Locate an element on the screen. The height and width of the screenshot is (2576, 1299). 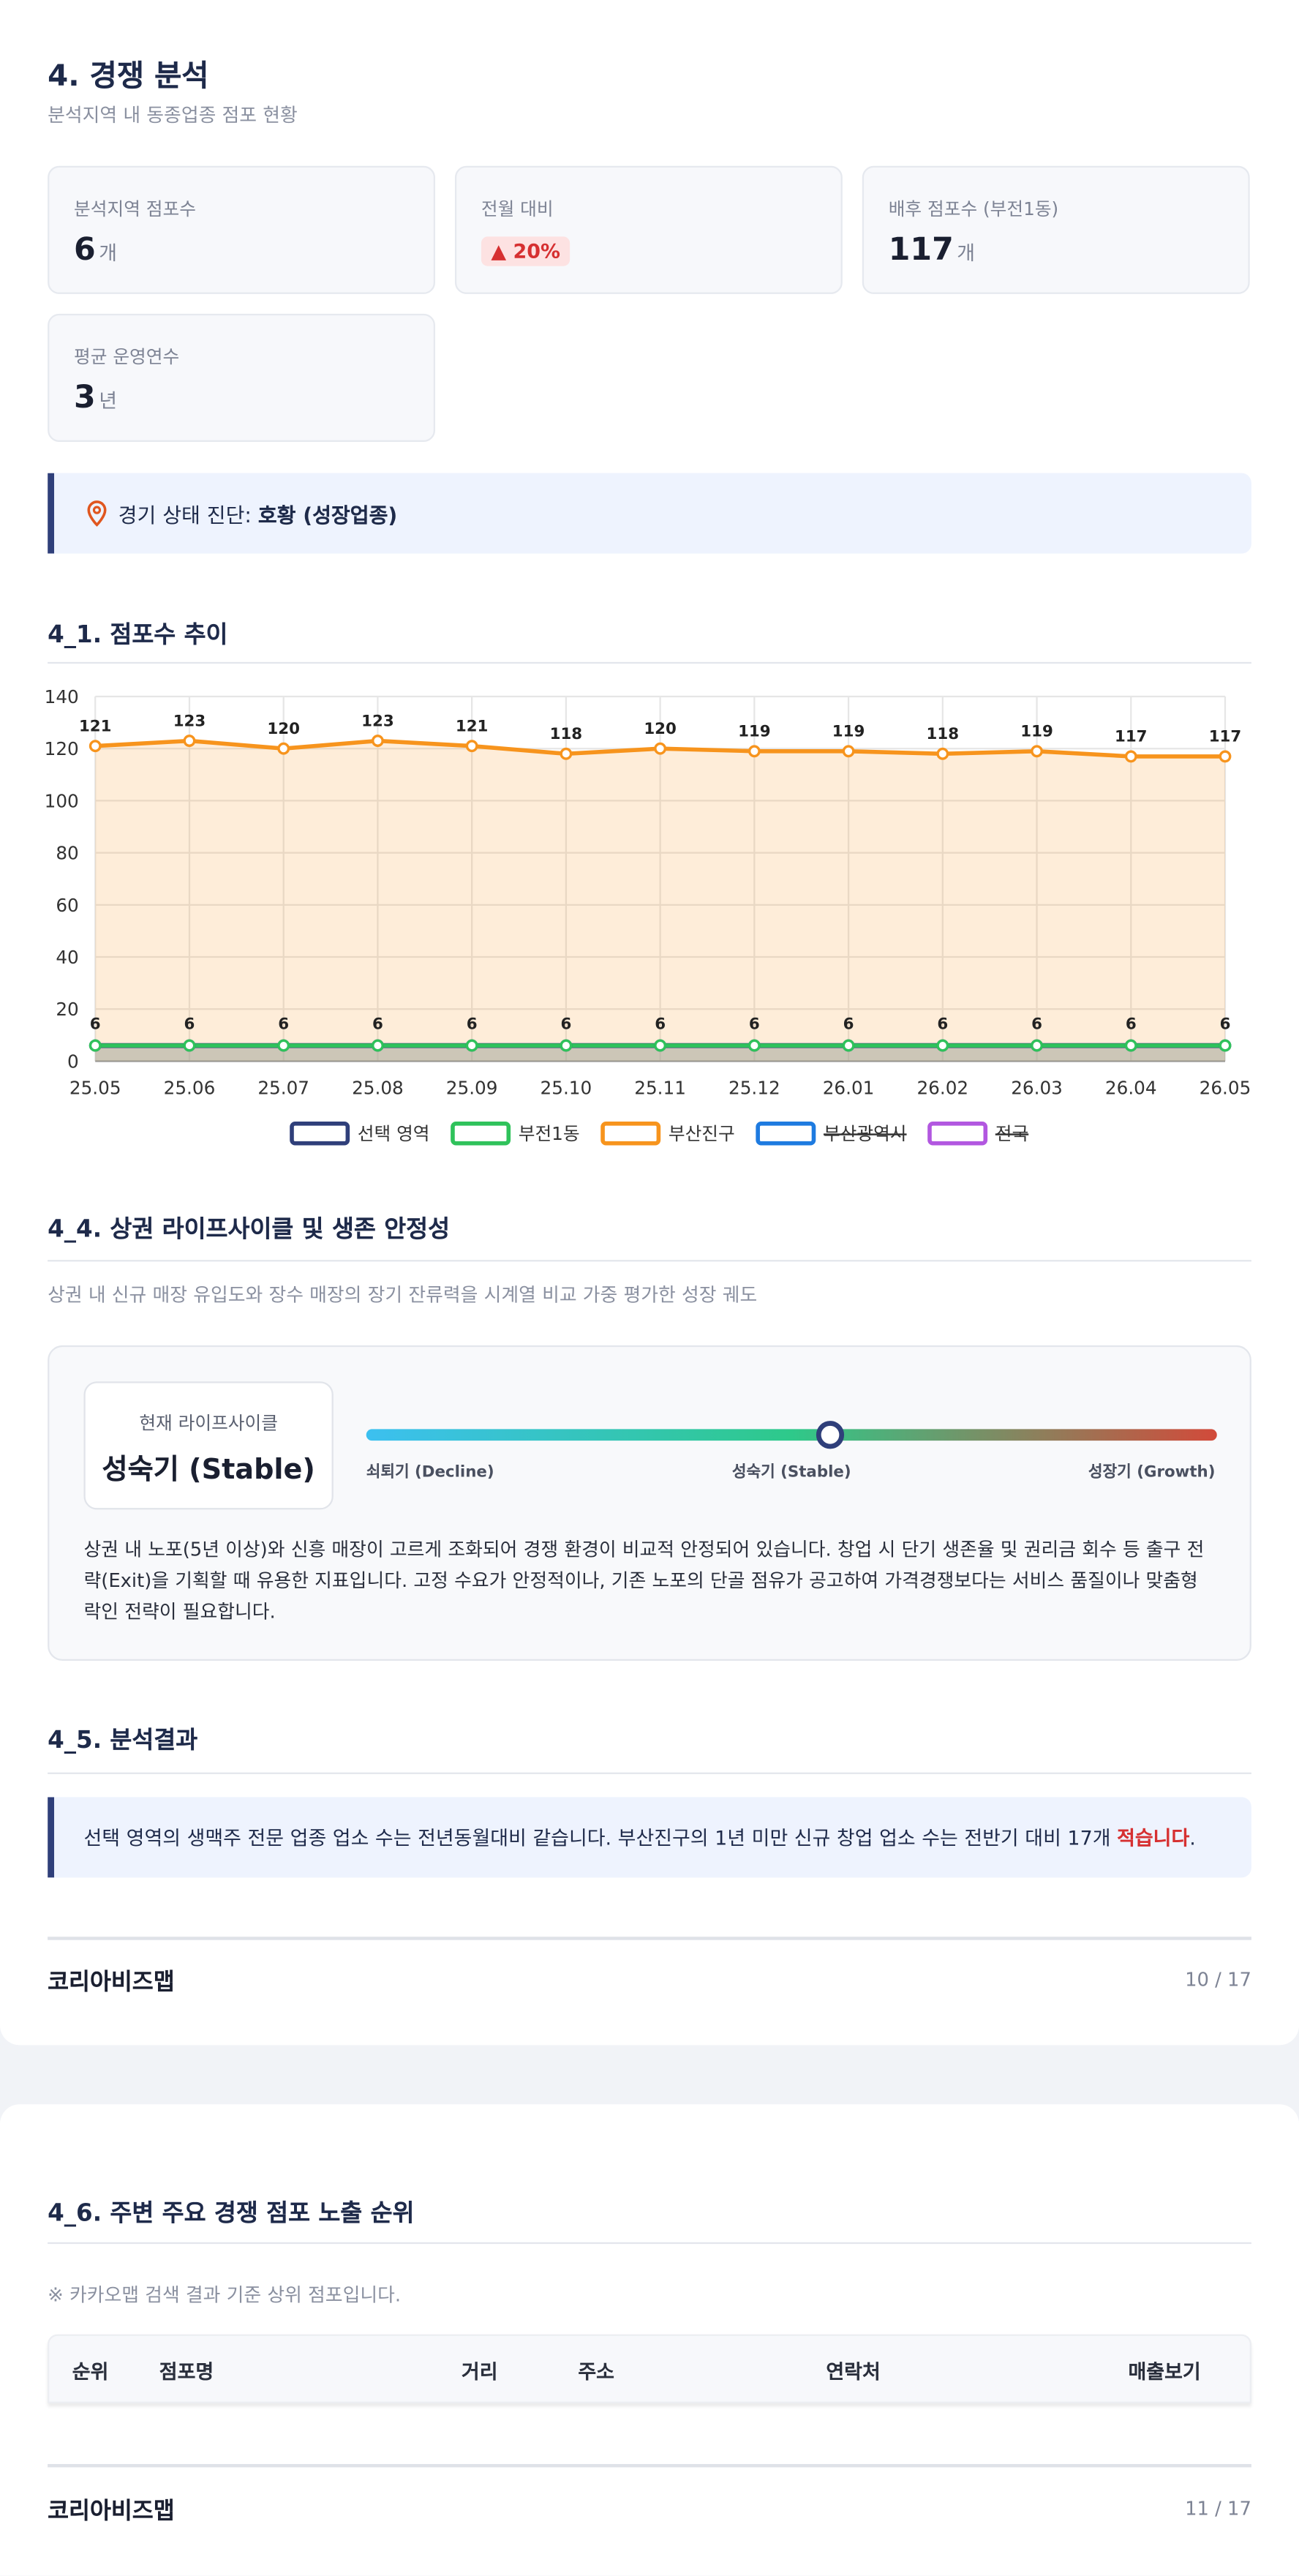
subtitle: 분석지역 내 동종업종 점포 현황 is located at coordinates (173, 115).